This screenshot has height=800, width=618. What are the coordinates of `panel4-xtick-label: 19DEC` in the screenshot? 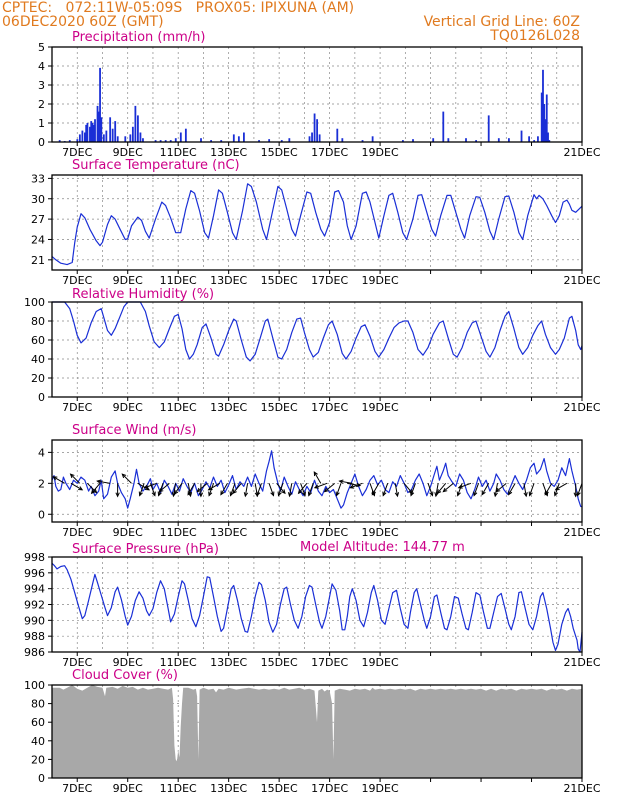 It's located at (380, 532).